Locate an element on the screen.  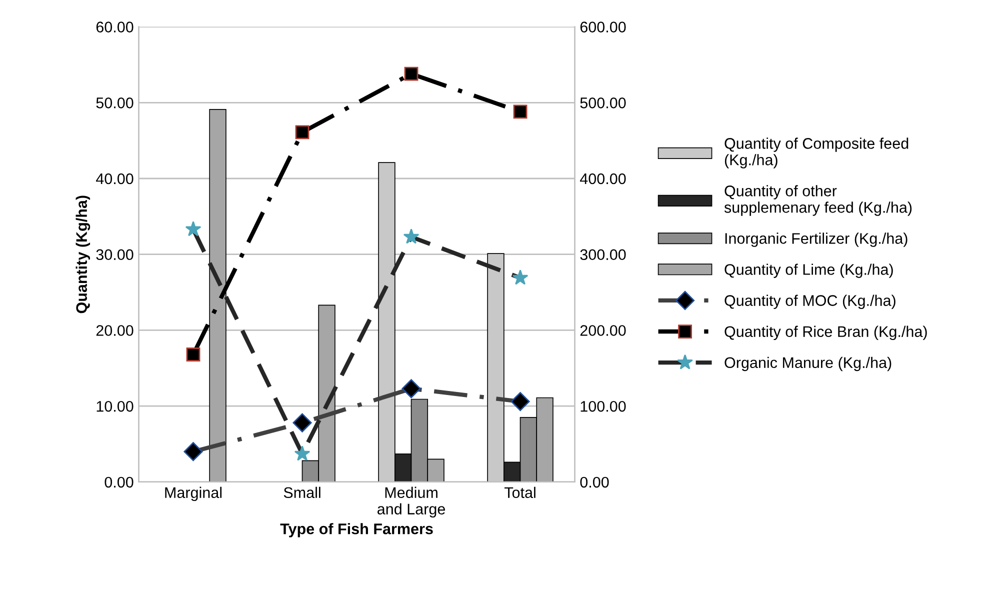
x-tick-label: Small is located at coordinates (302, 492).